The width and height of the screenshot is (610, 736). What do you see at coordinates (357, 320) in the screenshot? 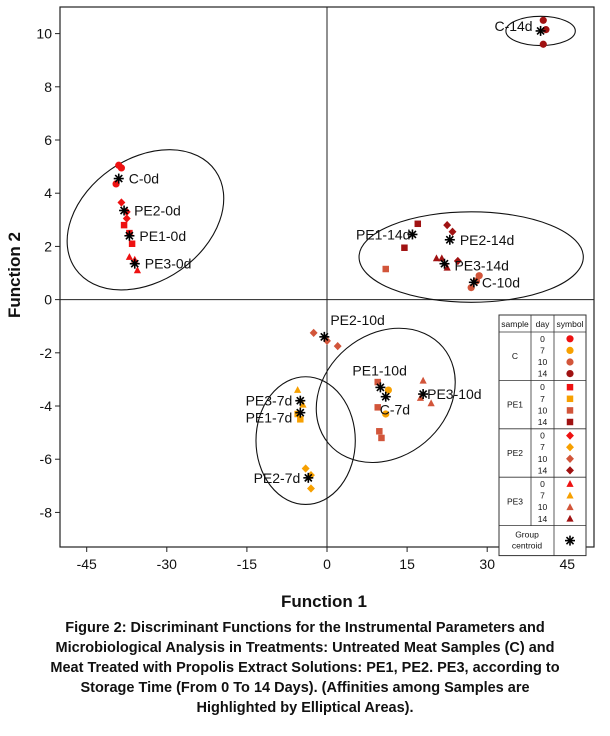
I see `centroid-label: PE2-10d` at bounding box center [357, 320].